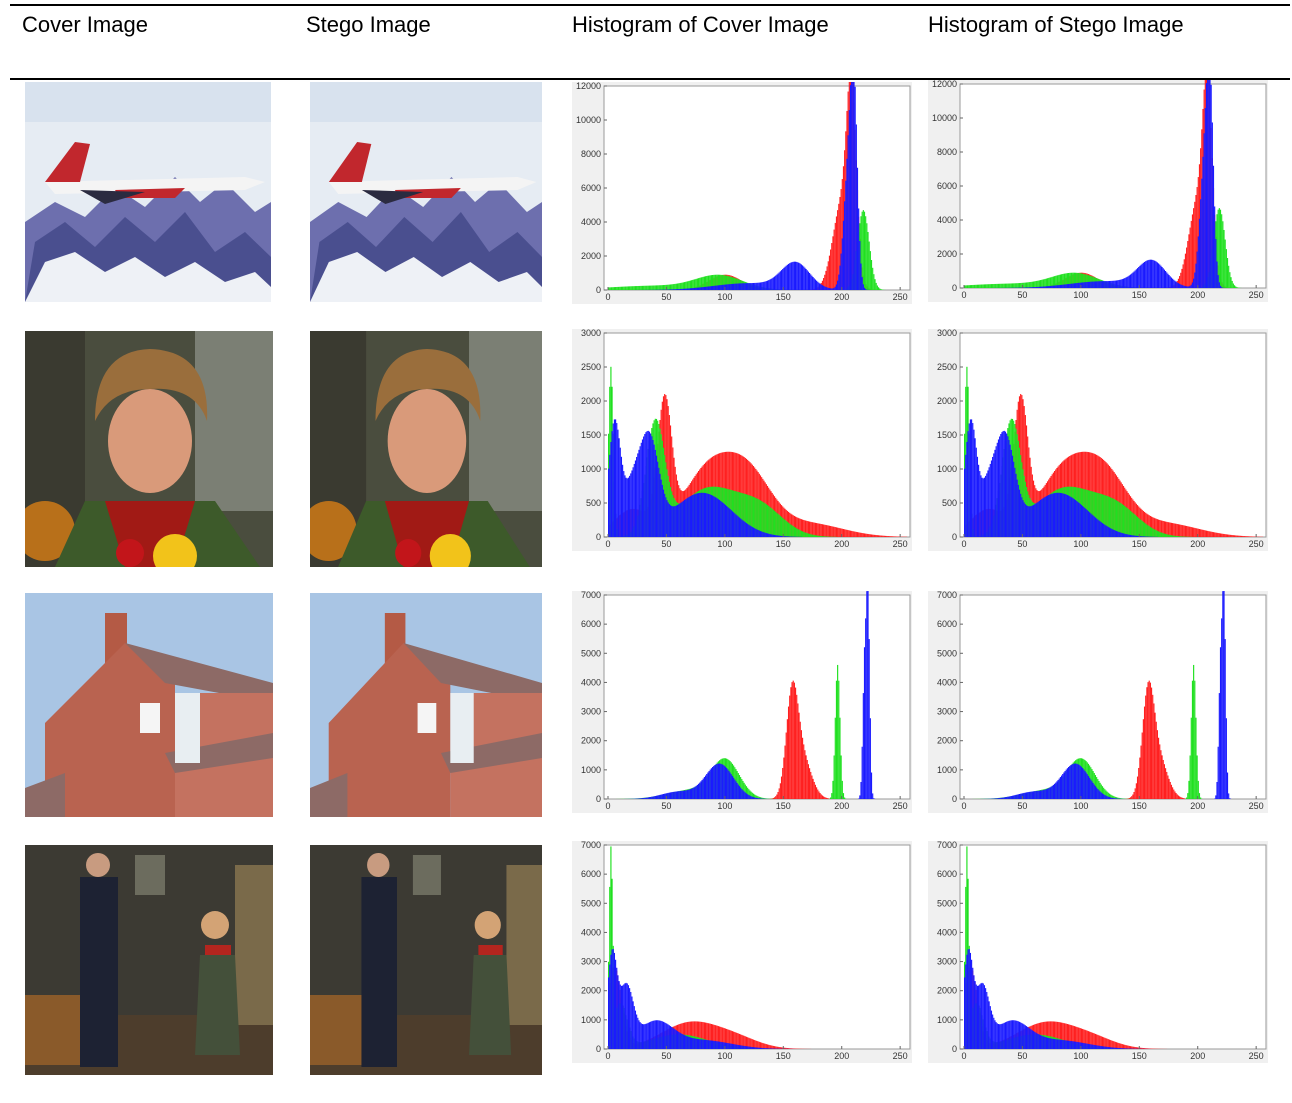 This screenshot has height=1103, width=1292. Describe the element at coordinates (1080, 806) in the screenshot. I see `x-tick-label: 100` at that location.